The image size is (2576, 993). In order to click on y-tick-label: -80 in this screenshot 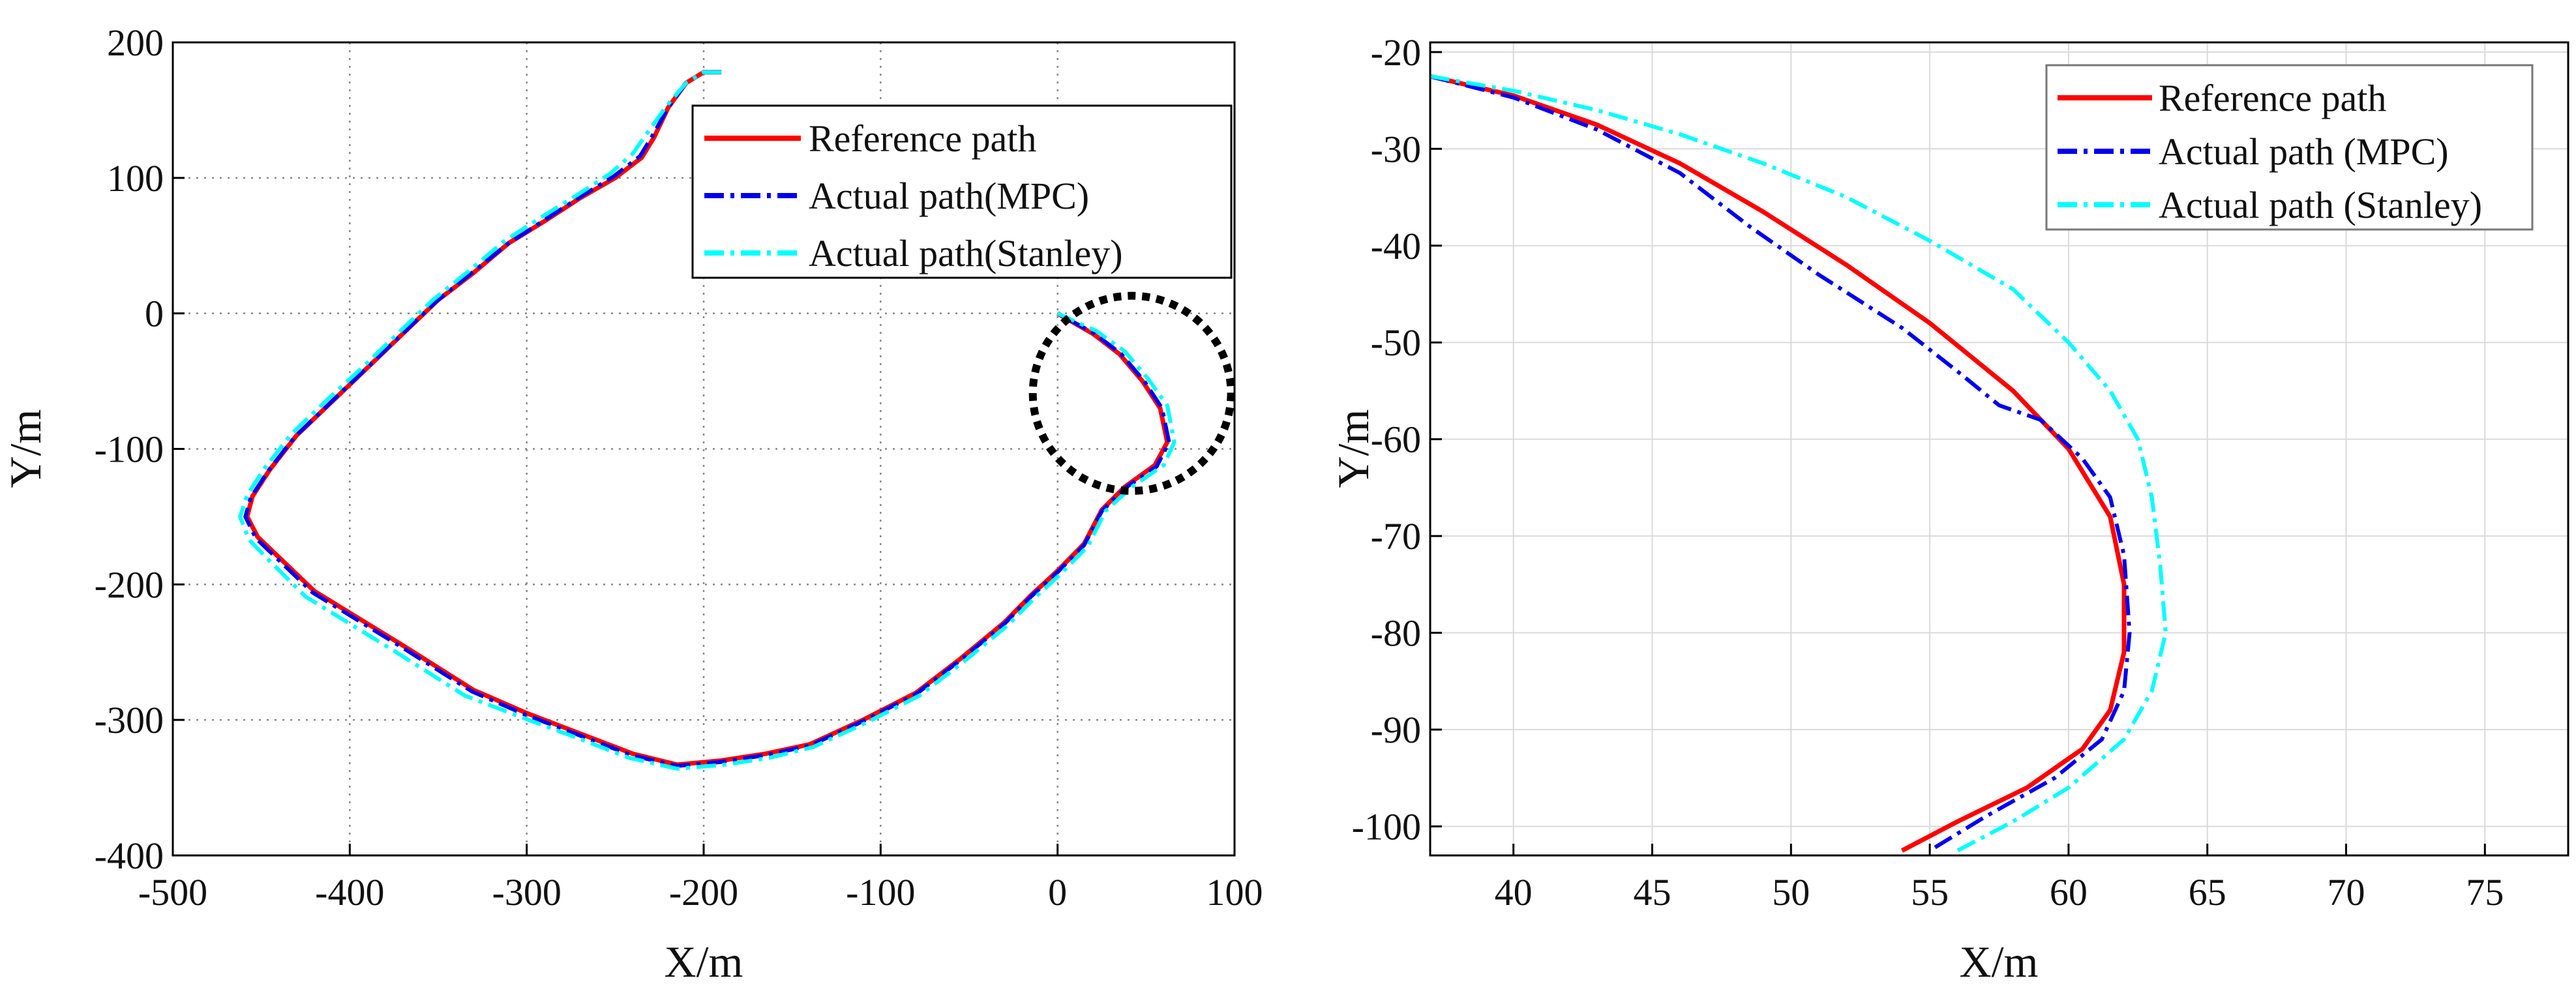, I will do `click(1396, 634)`.